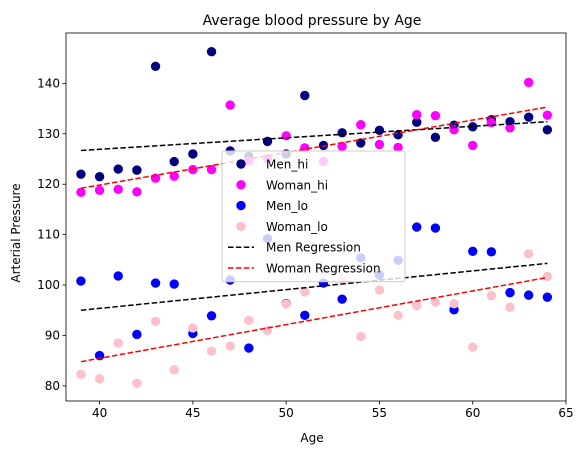  I want to click on x-tick-label: 65, so click(565, 413).